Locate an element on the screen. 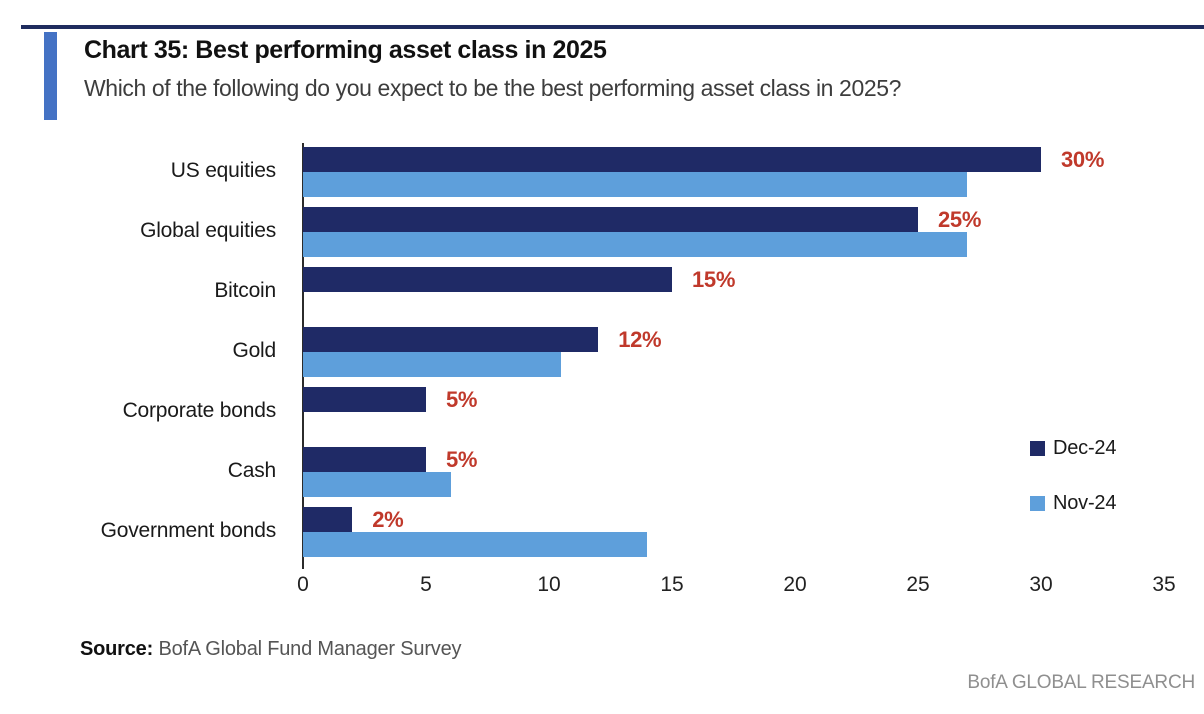 Image resolution: width=1204 pixels, height=714 pixels. category-label-6: Government bonds is located at coordinates (188, 530).